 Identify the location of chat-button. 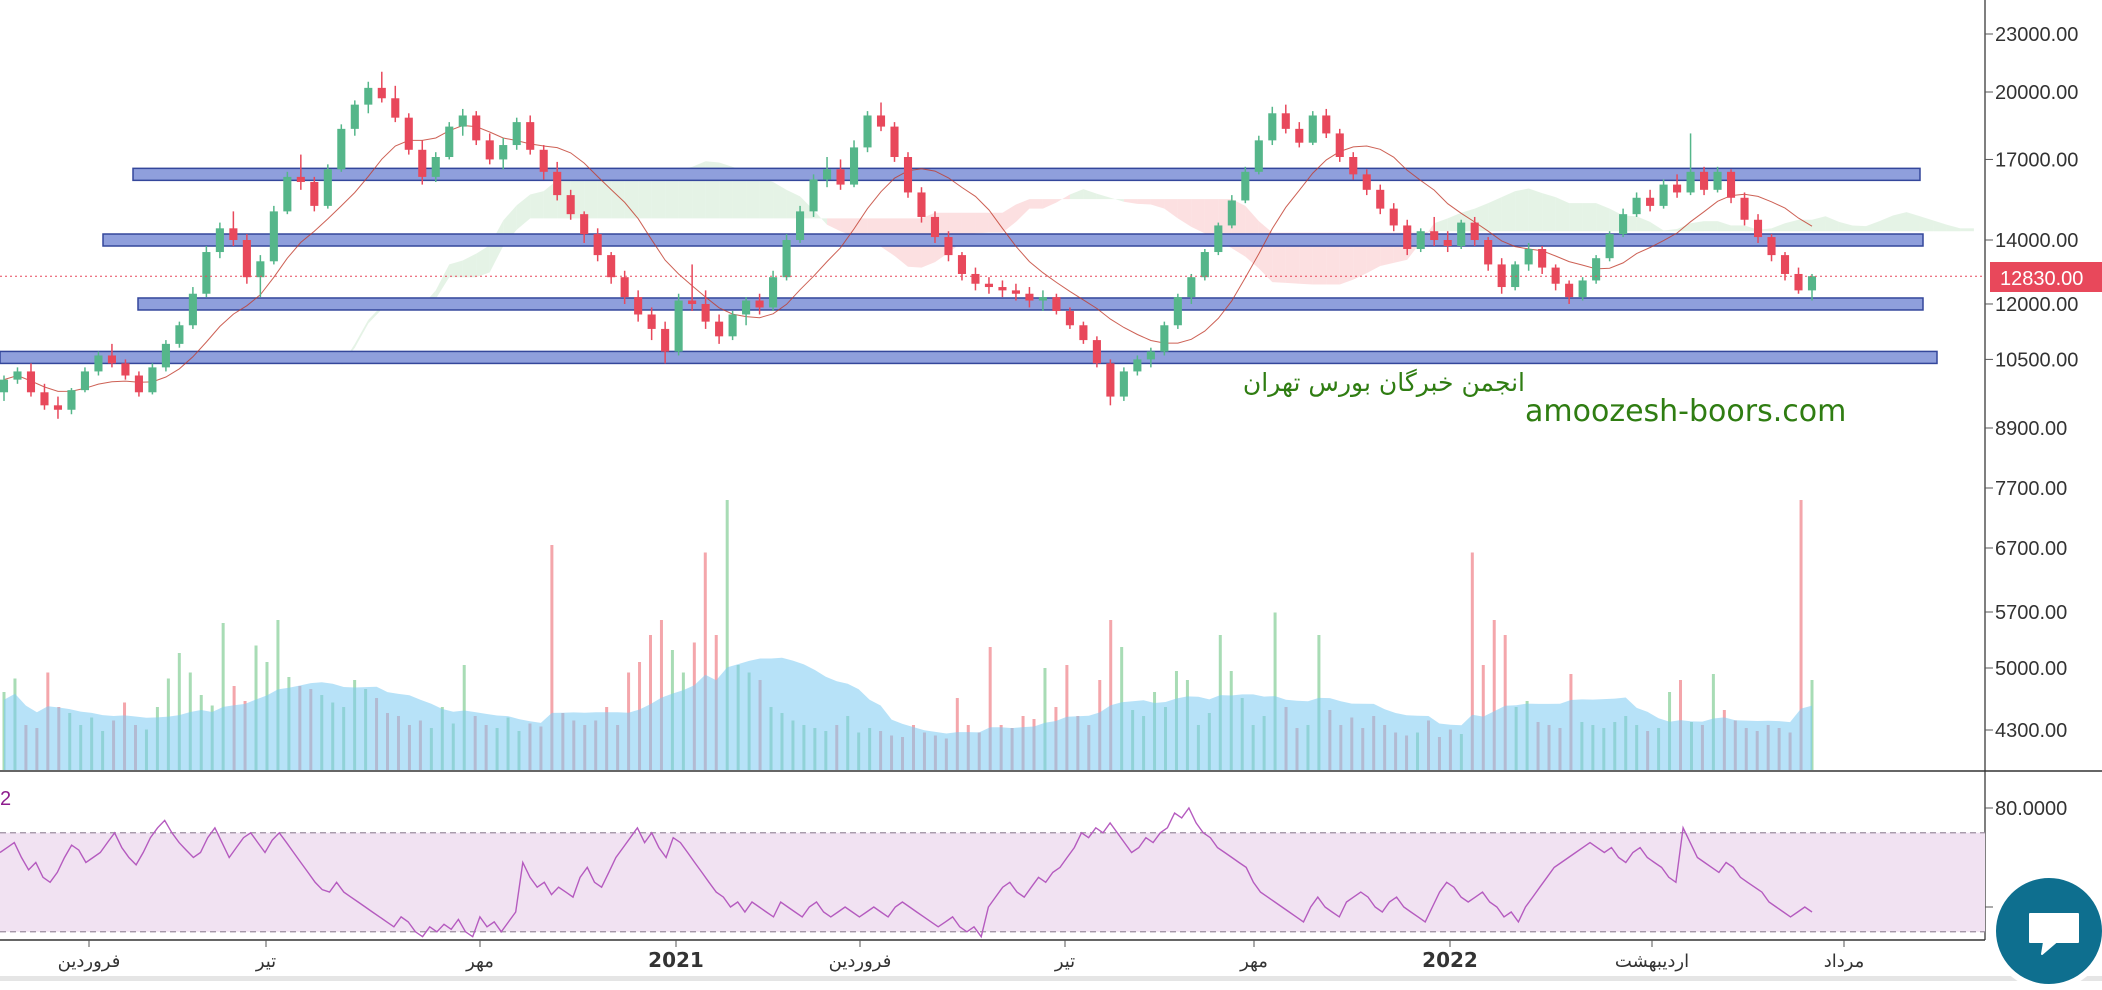
(2046, 931).